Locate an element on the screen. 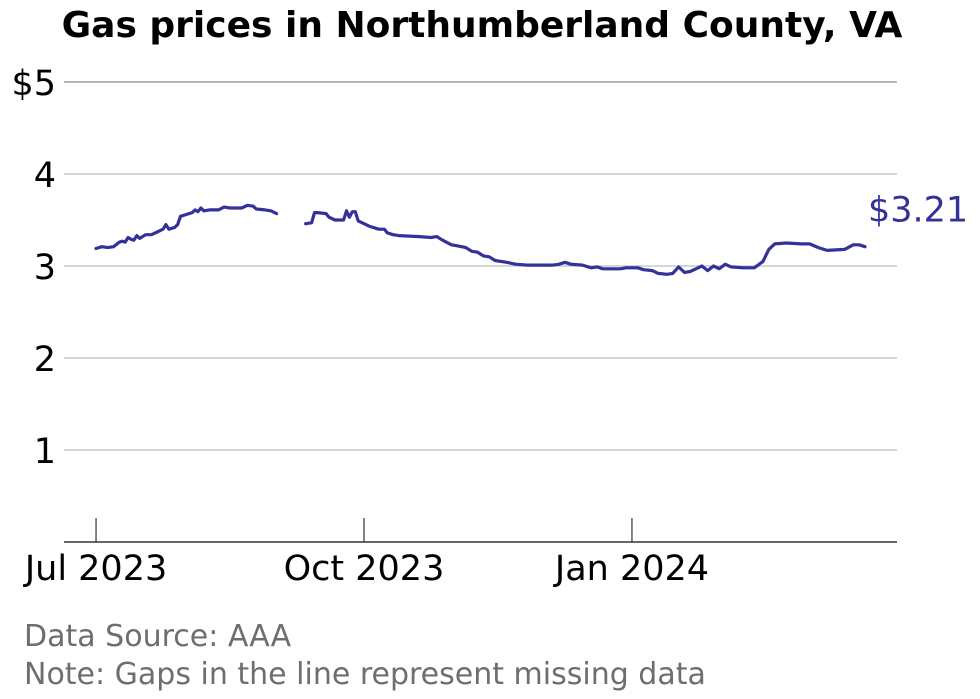 Image resolution: width=980 pixels, height=699 pixels. y-axis: $5 4 3 2 1 is located at coordinates (33, 268).